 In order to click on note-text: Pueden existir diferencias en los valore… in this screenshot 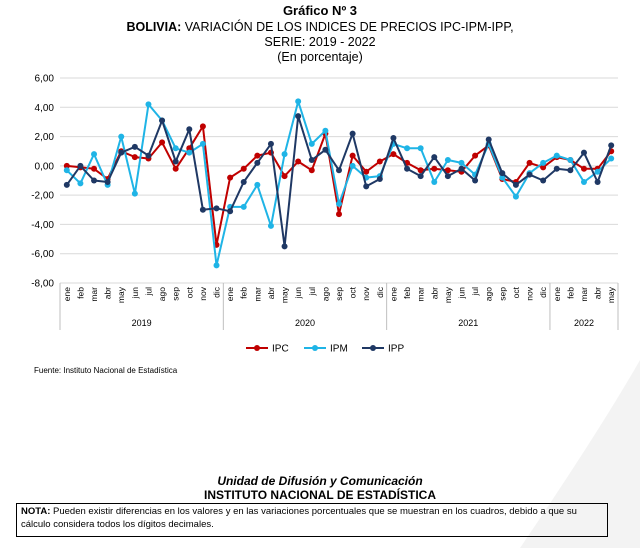, I will do `click(299, 518)`.